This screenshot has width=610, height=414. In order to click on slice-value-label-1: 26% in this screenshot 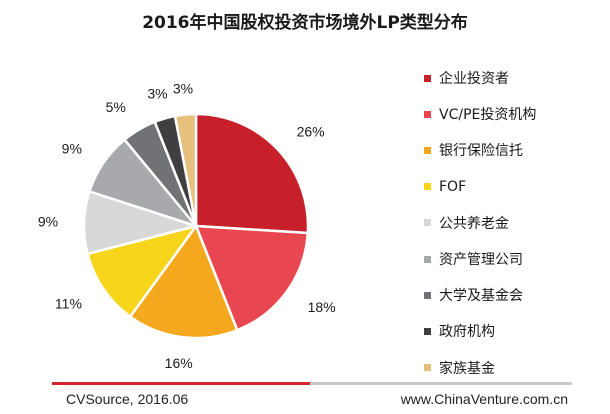, I will do `click(311, 132)`.